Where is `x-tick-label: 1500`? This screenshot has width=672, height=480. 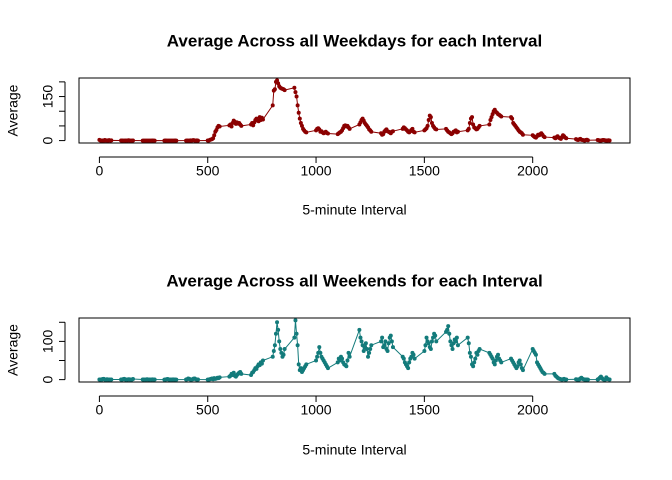
x-tick-label: 1500 is located at coordinates (424, 410).